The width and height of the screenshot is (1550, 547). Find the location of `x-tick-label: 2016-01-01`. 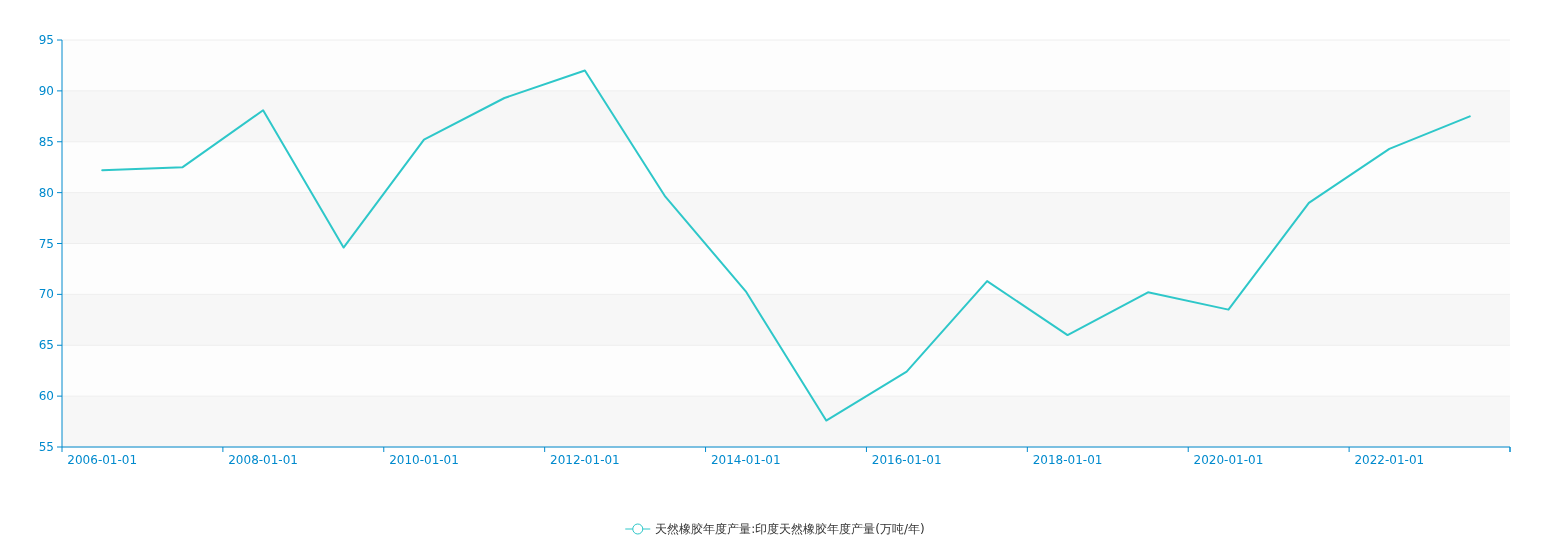

x-tick-label: 2016-01-01 is located at coordinates (906, 460).